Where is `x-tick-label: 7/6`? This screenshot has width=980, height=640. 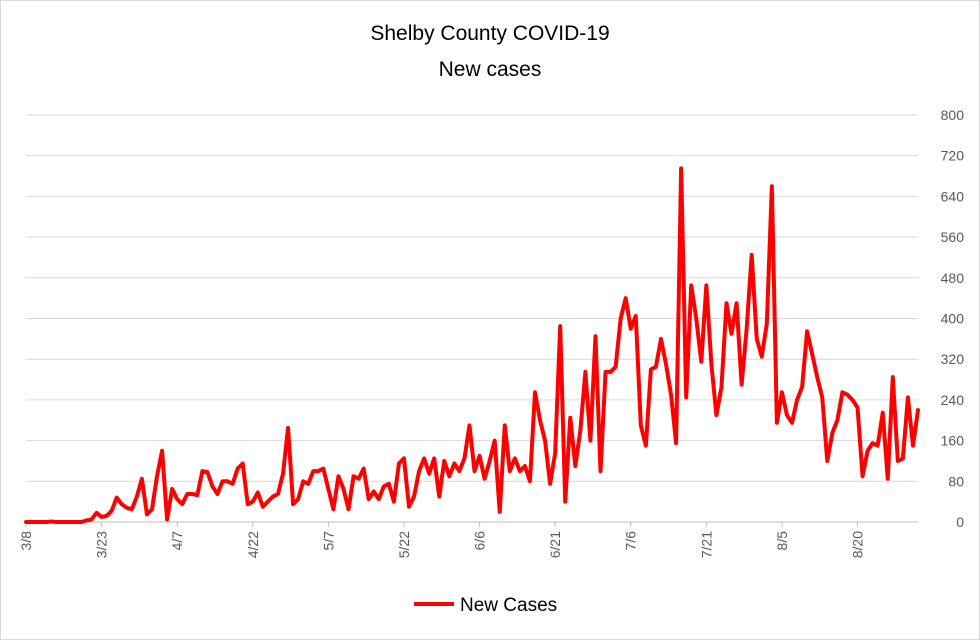
x-tick-label: 7/6 is located at coordinates (631, 541).